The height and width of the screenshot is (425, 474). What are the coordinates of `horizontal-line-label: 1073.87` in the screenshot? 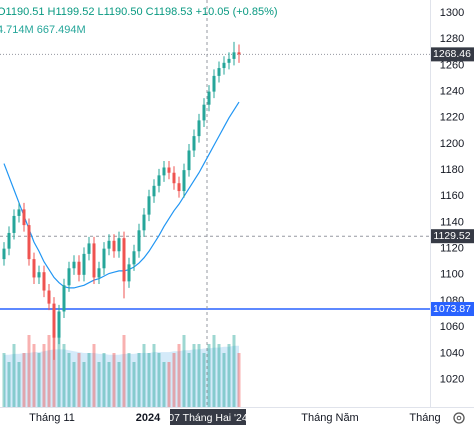 It's located at (452, 309).